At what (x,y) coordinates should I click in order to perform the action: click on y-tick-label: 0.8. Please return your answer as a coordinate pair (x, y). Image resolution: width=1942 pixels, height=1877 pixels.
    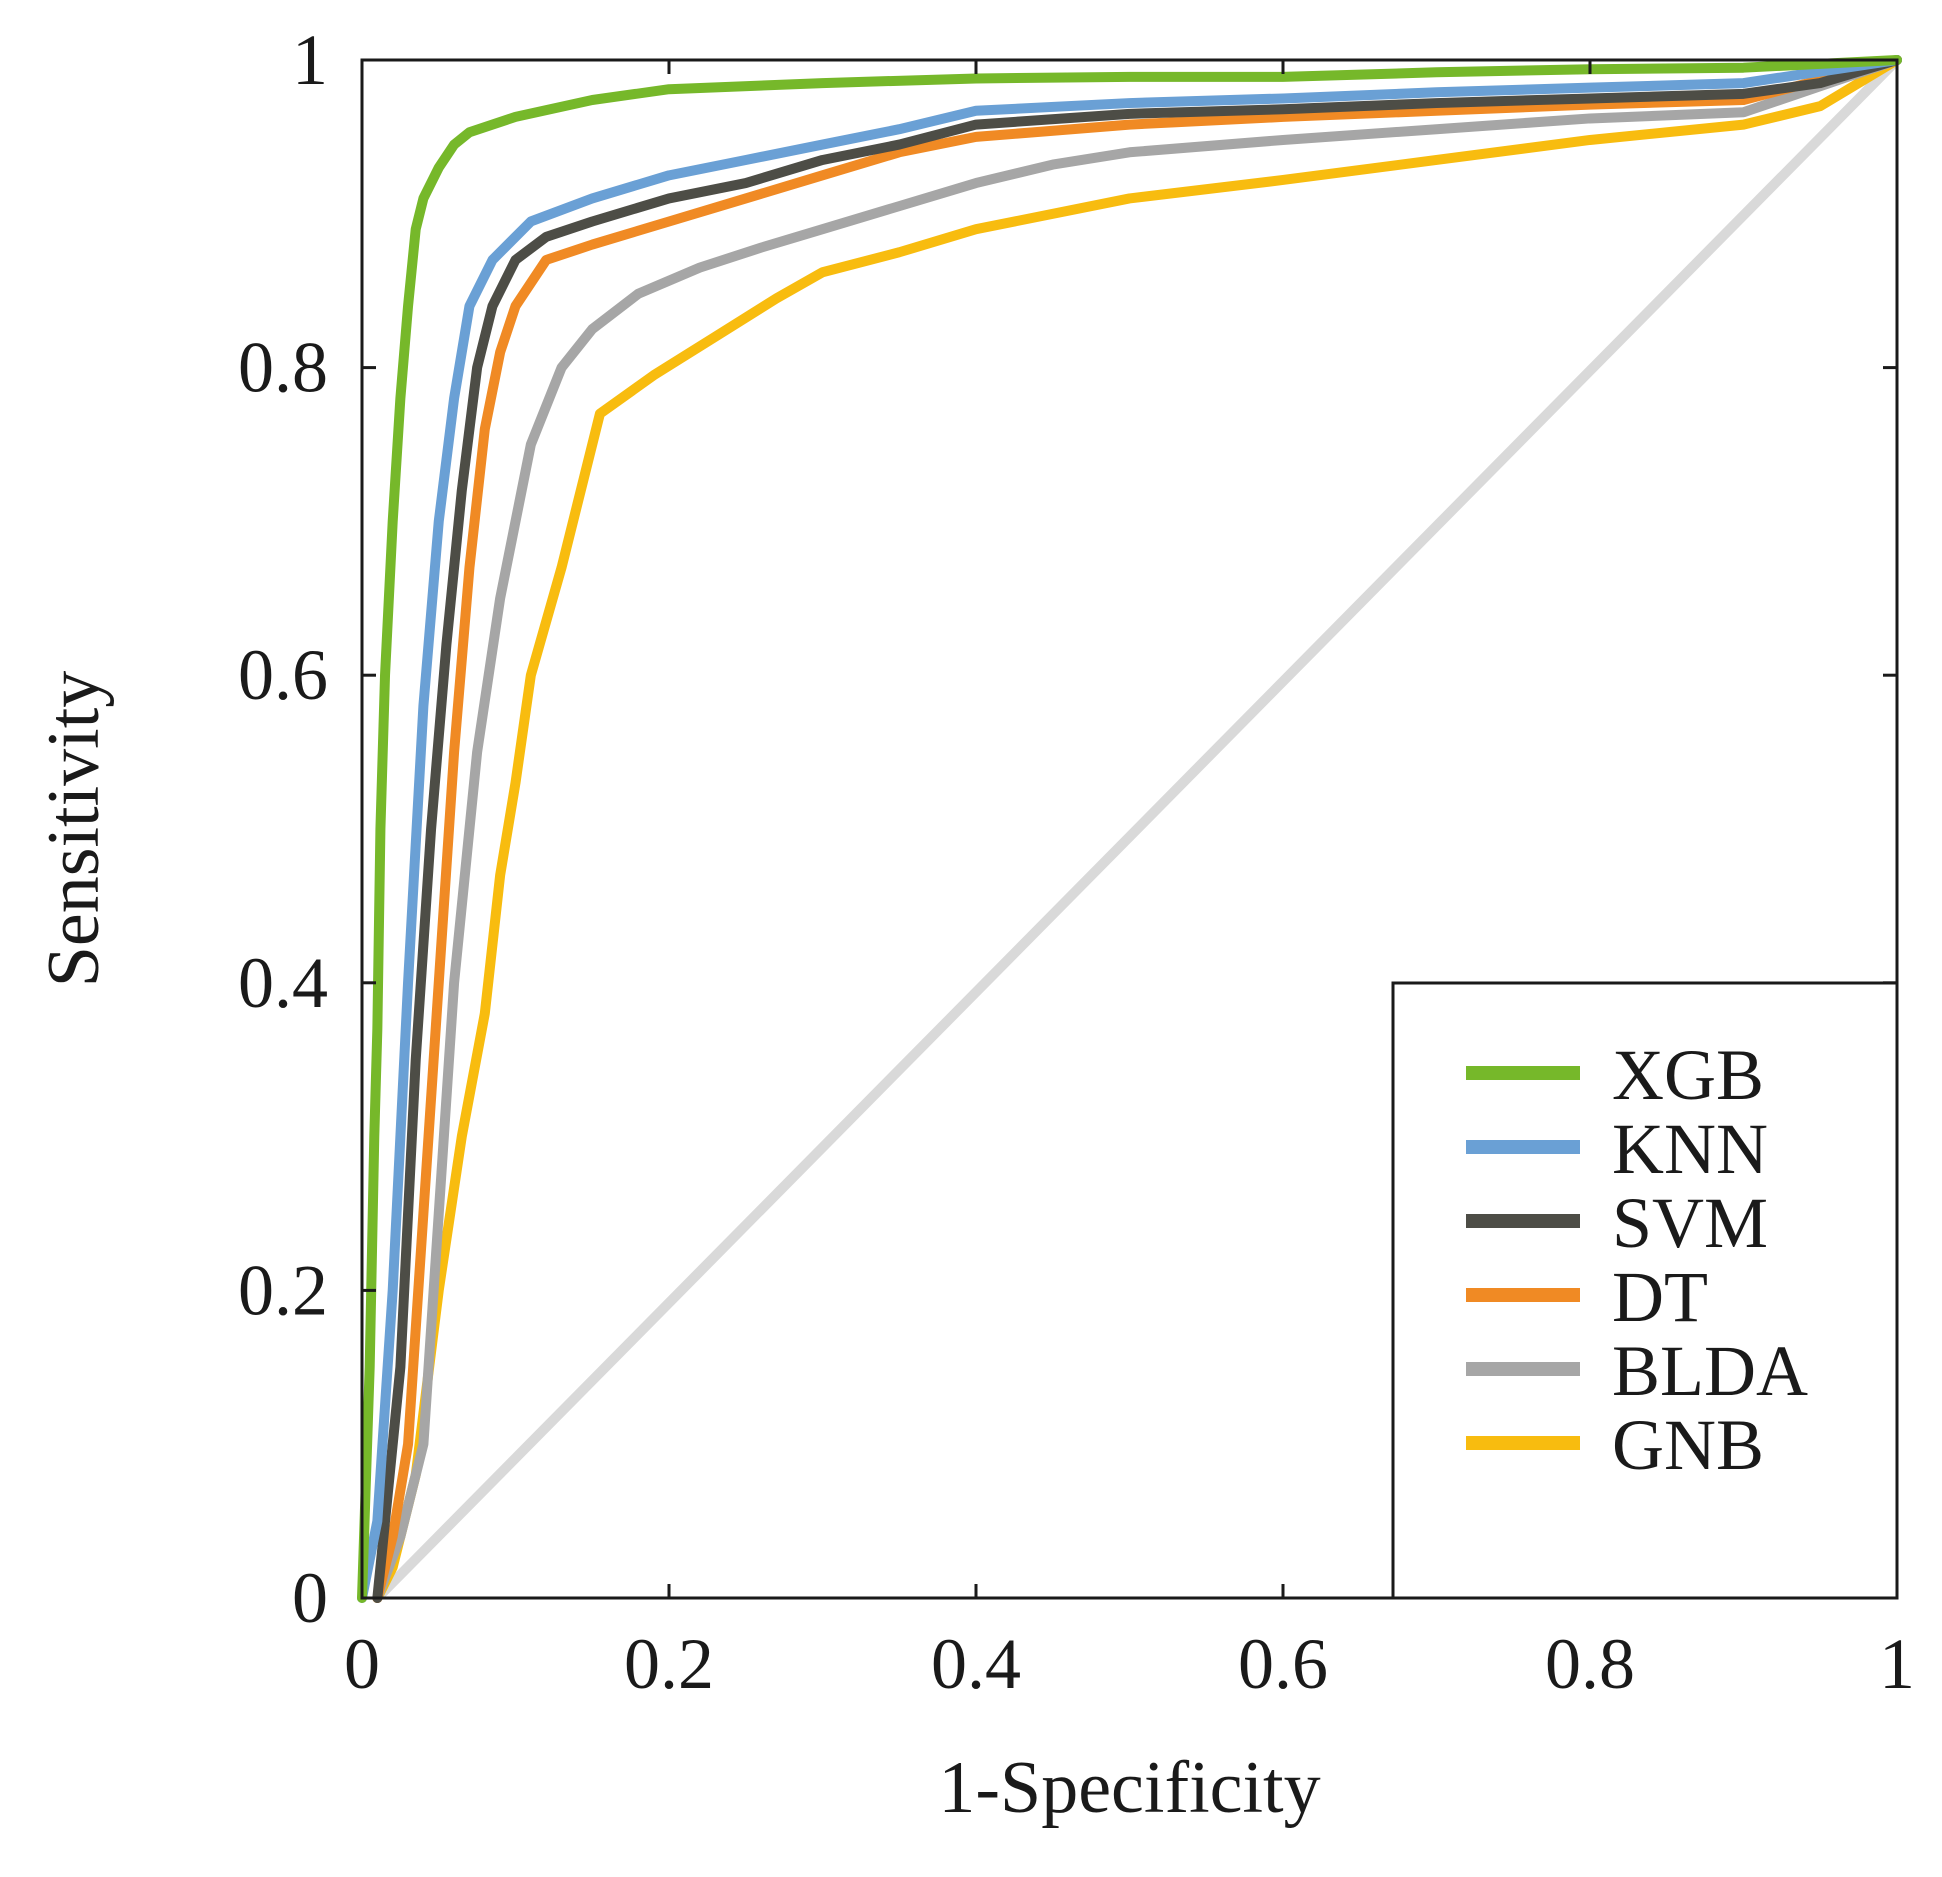
    Looking at the image, I should click on (283, 368).